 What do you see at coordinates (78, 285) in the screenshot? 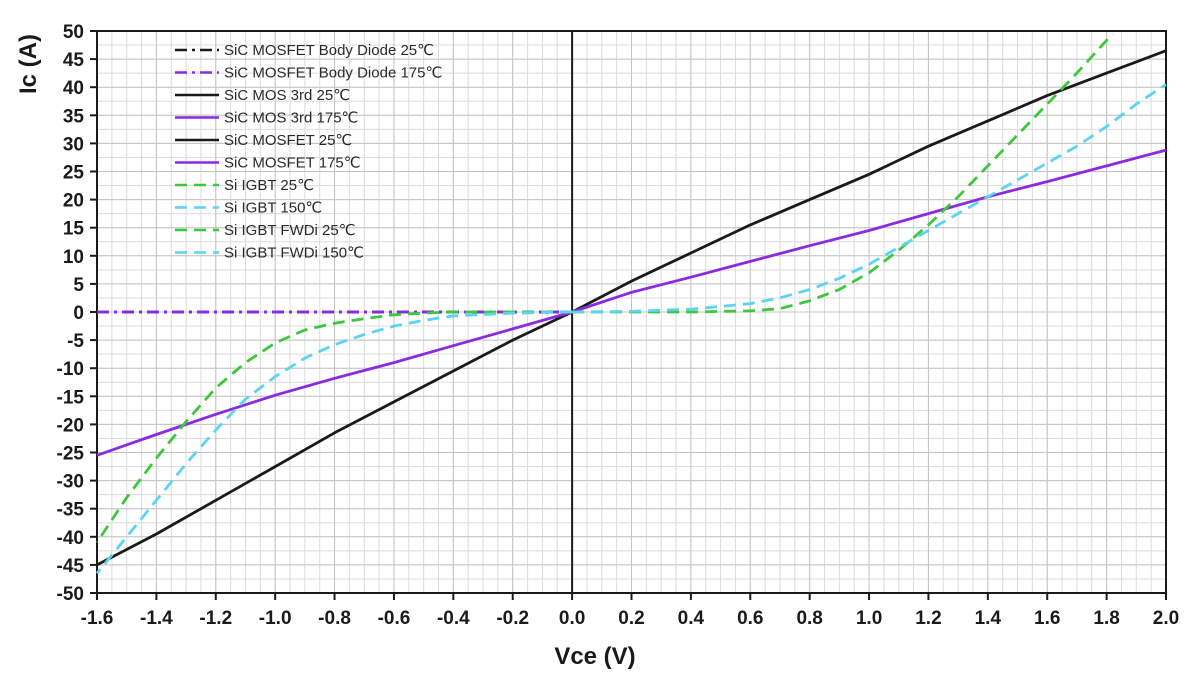
I see `y-tick-label: 5` at bounding box center [78, 285].